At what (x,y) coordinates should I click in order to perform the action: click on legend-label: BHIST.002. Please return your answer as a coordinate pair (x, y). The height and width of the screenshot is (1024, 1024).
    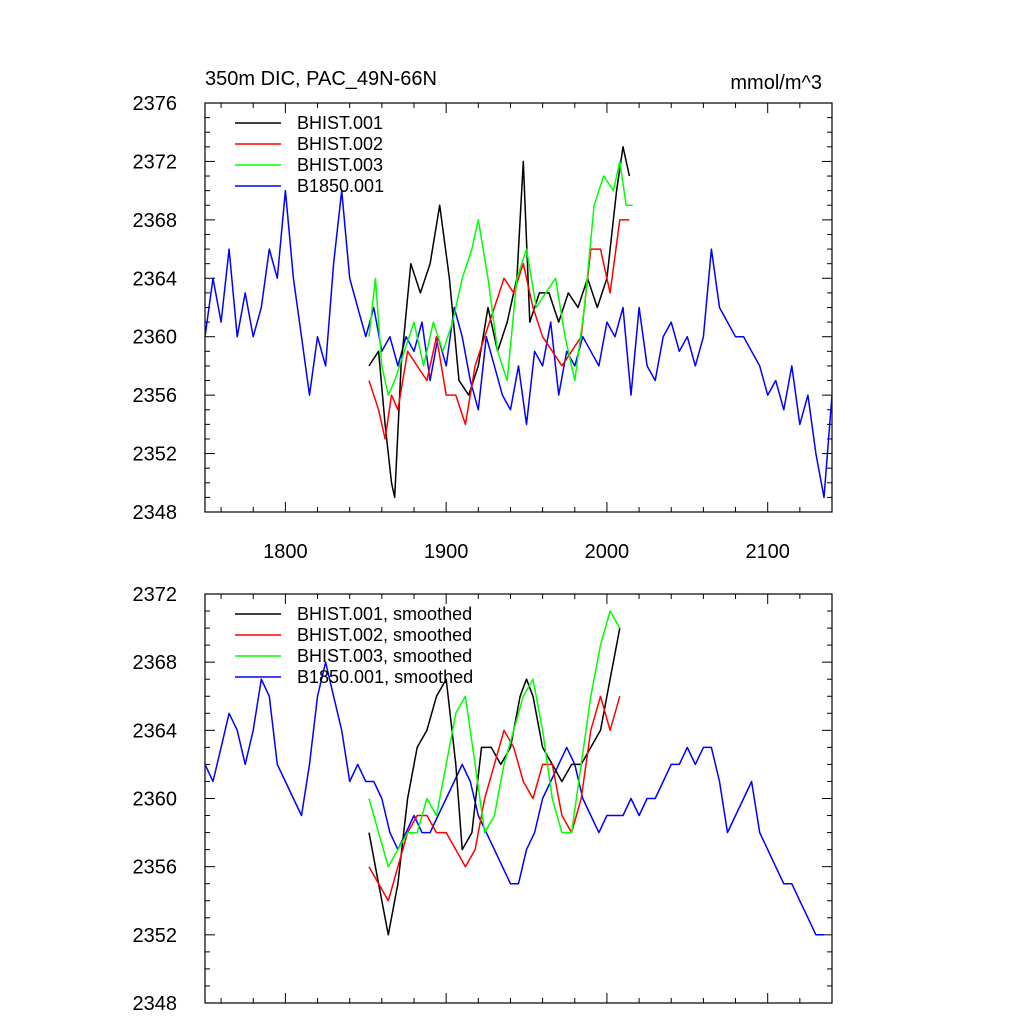
    Looking at the image, I should click on (340, 144).